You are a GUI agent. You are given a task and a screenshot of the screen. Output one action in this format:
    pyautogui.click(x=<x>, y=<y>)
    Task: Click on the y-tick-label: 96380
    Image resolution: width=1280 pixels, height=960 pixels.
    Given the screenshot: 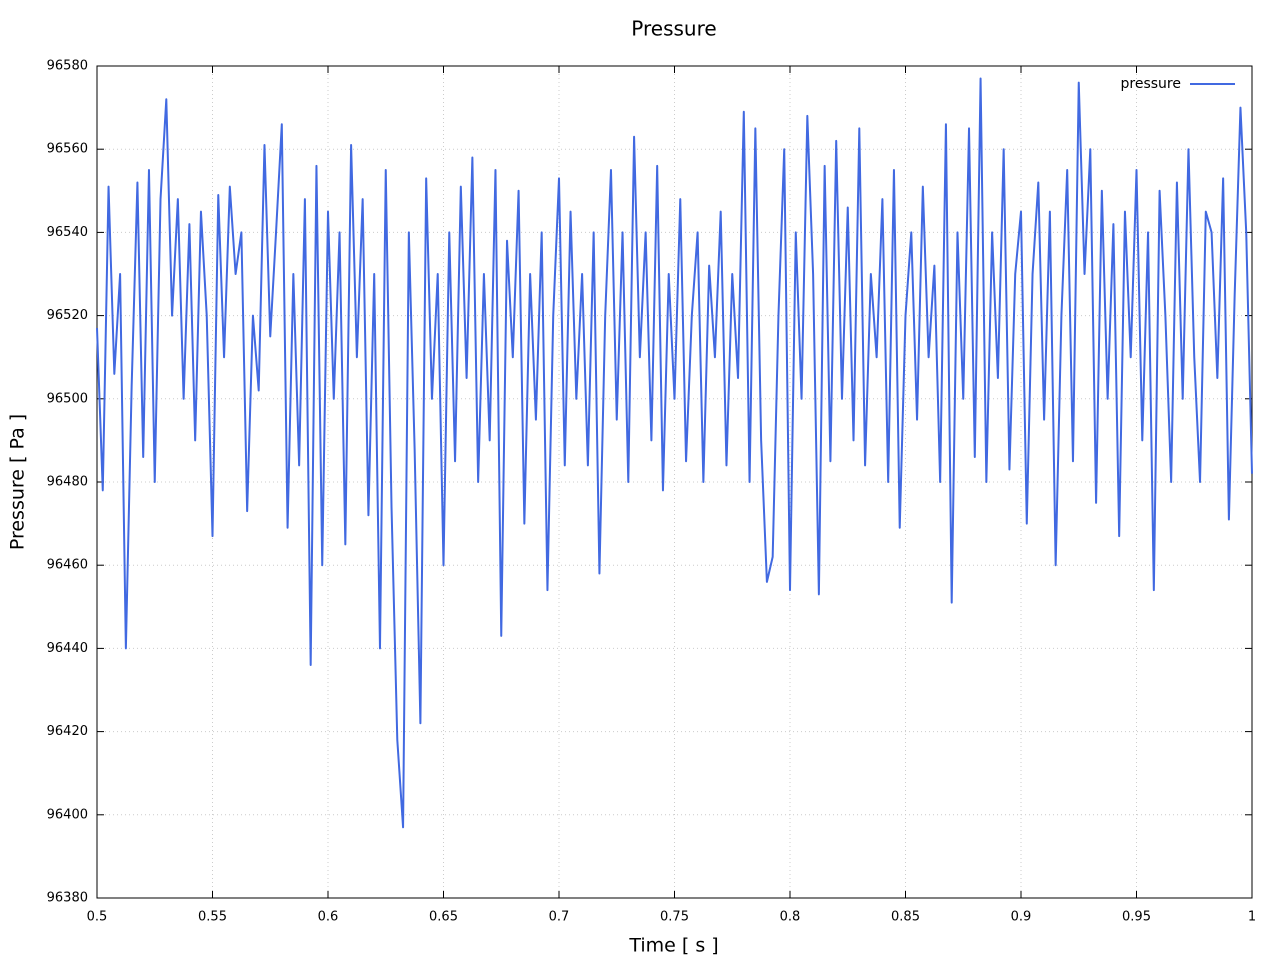 What is the action you would take?
    pyautogui.click(x=67, y=898)
    